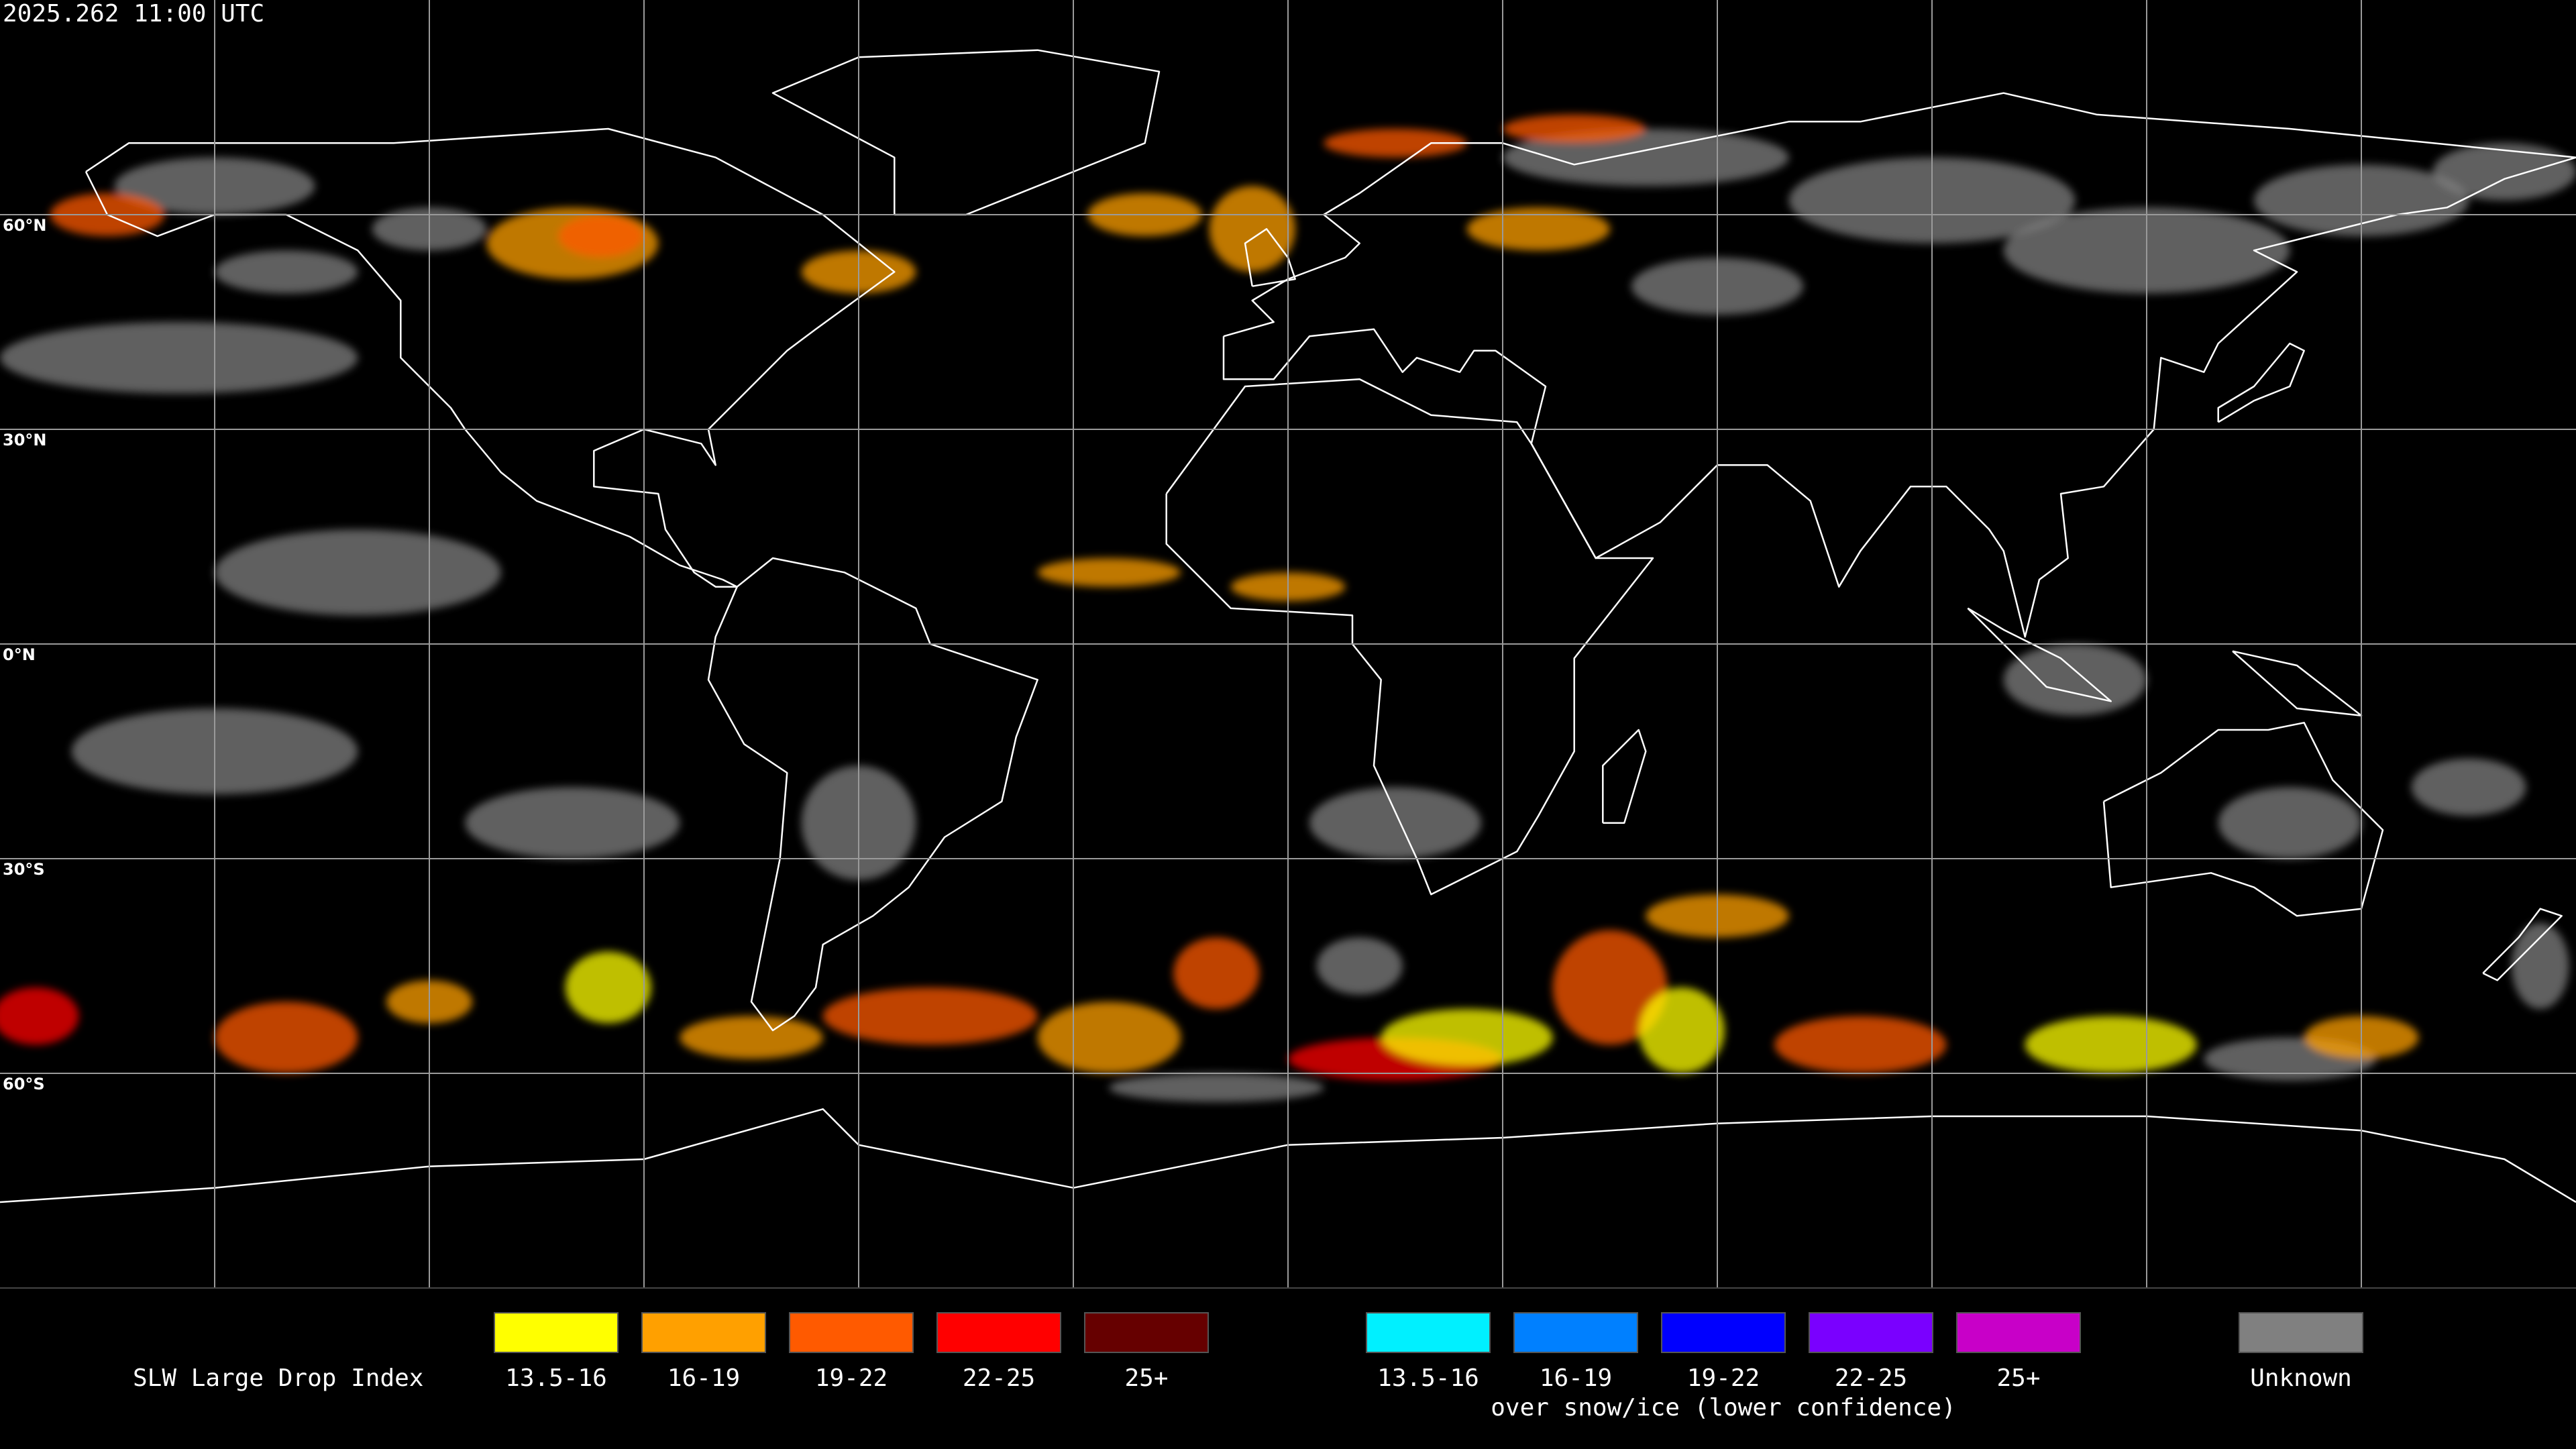 This screenshot has width=2576, height=1449. What do you see at coordinates (278, 1378) in the screenshot?
I see `legend-title: SLW Large Drop Index` at bounding box center [278, 1378].